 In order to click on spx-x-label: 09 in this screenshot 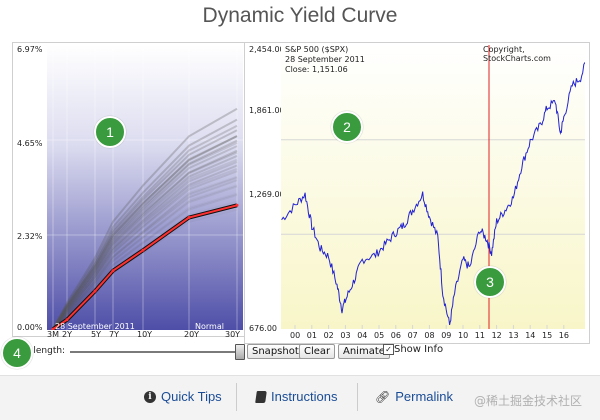, I will do `click(446, 335)`.